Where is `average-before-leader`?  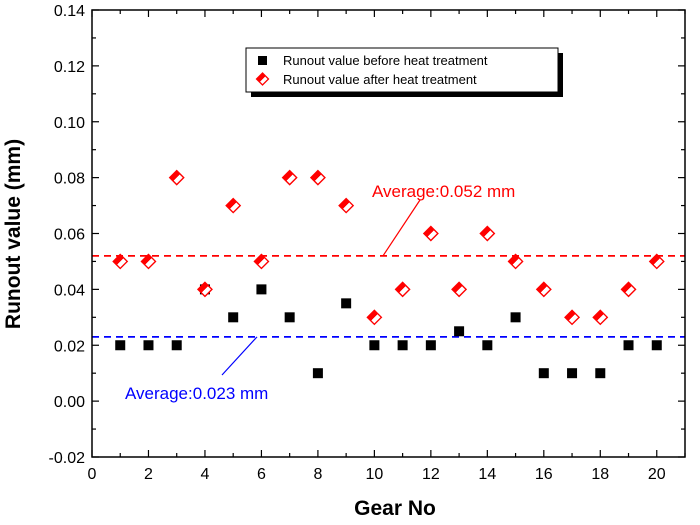
average-before-leader is located at coordinates (239, 356).